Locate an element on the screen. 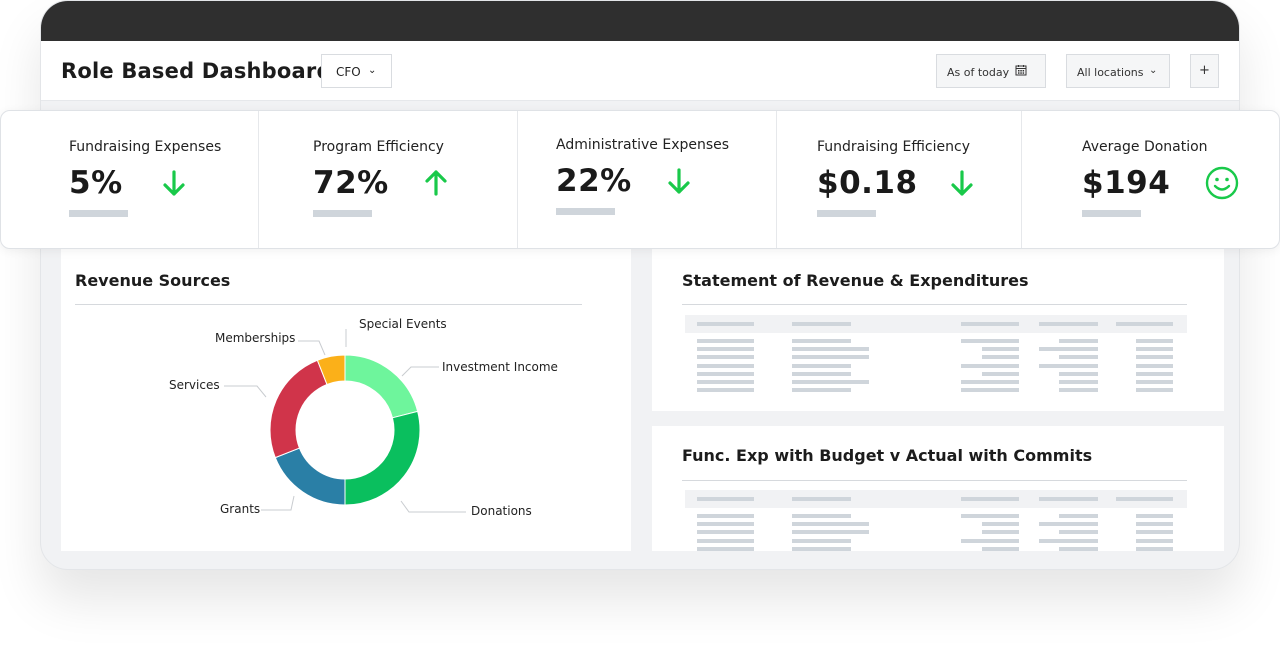 The height and width of the screenshot is (666, 1280). chevron-down-icon: ⌄ is located at coordinates (1153, 70).